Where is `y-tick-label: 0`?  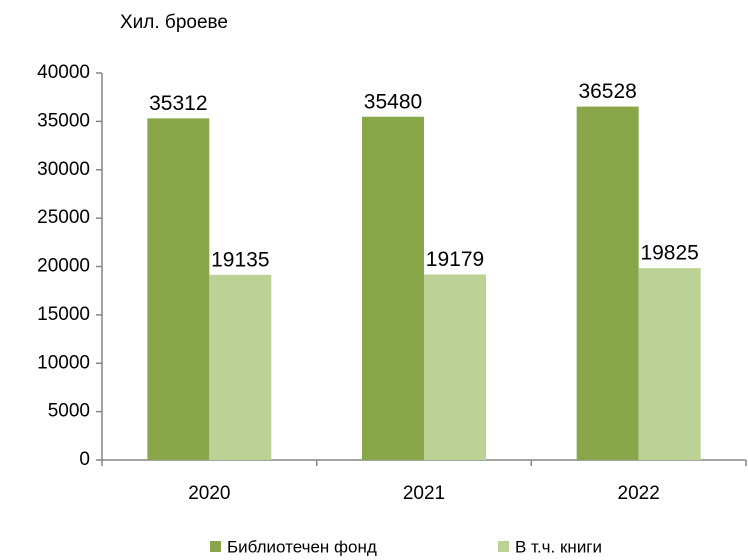 y-tick-label: 0 is located at coordinates (84, 459).